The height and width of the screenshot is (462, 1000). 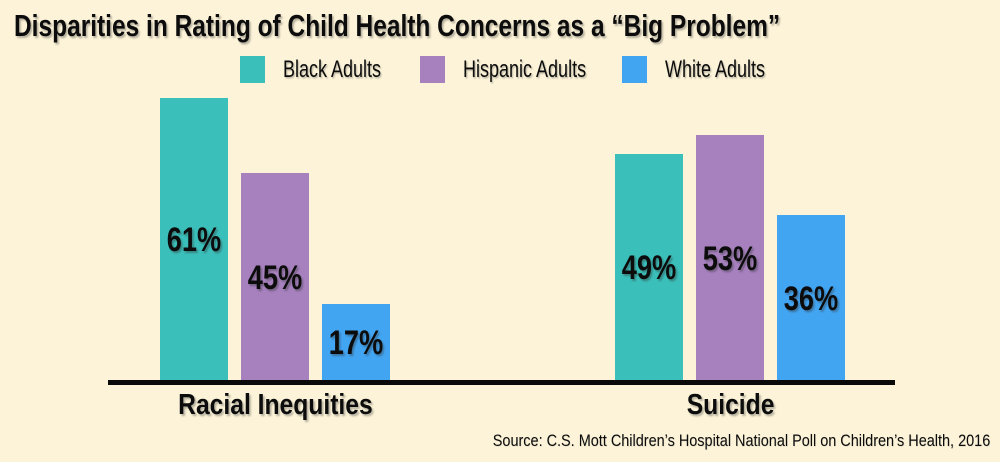 I want to click on bar-black-adults-racial-inequities: 61%, so click(x=194, y=240).